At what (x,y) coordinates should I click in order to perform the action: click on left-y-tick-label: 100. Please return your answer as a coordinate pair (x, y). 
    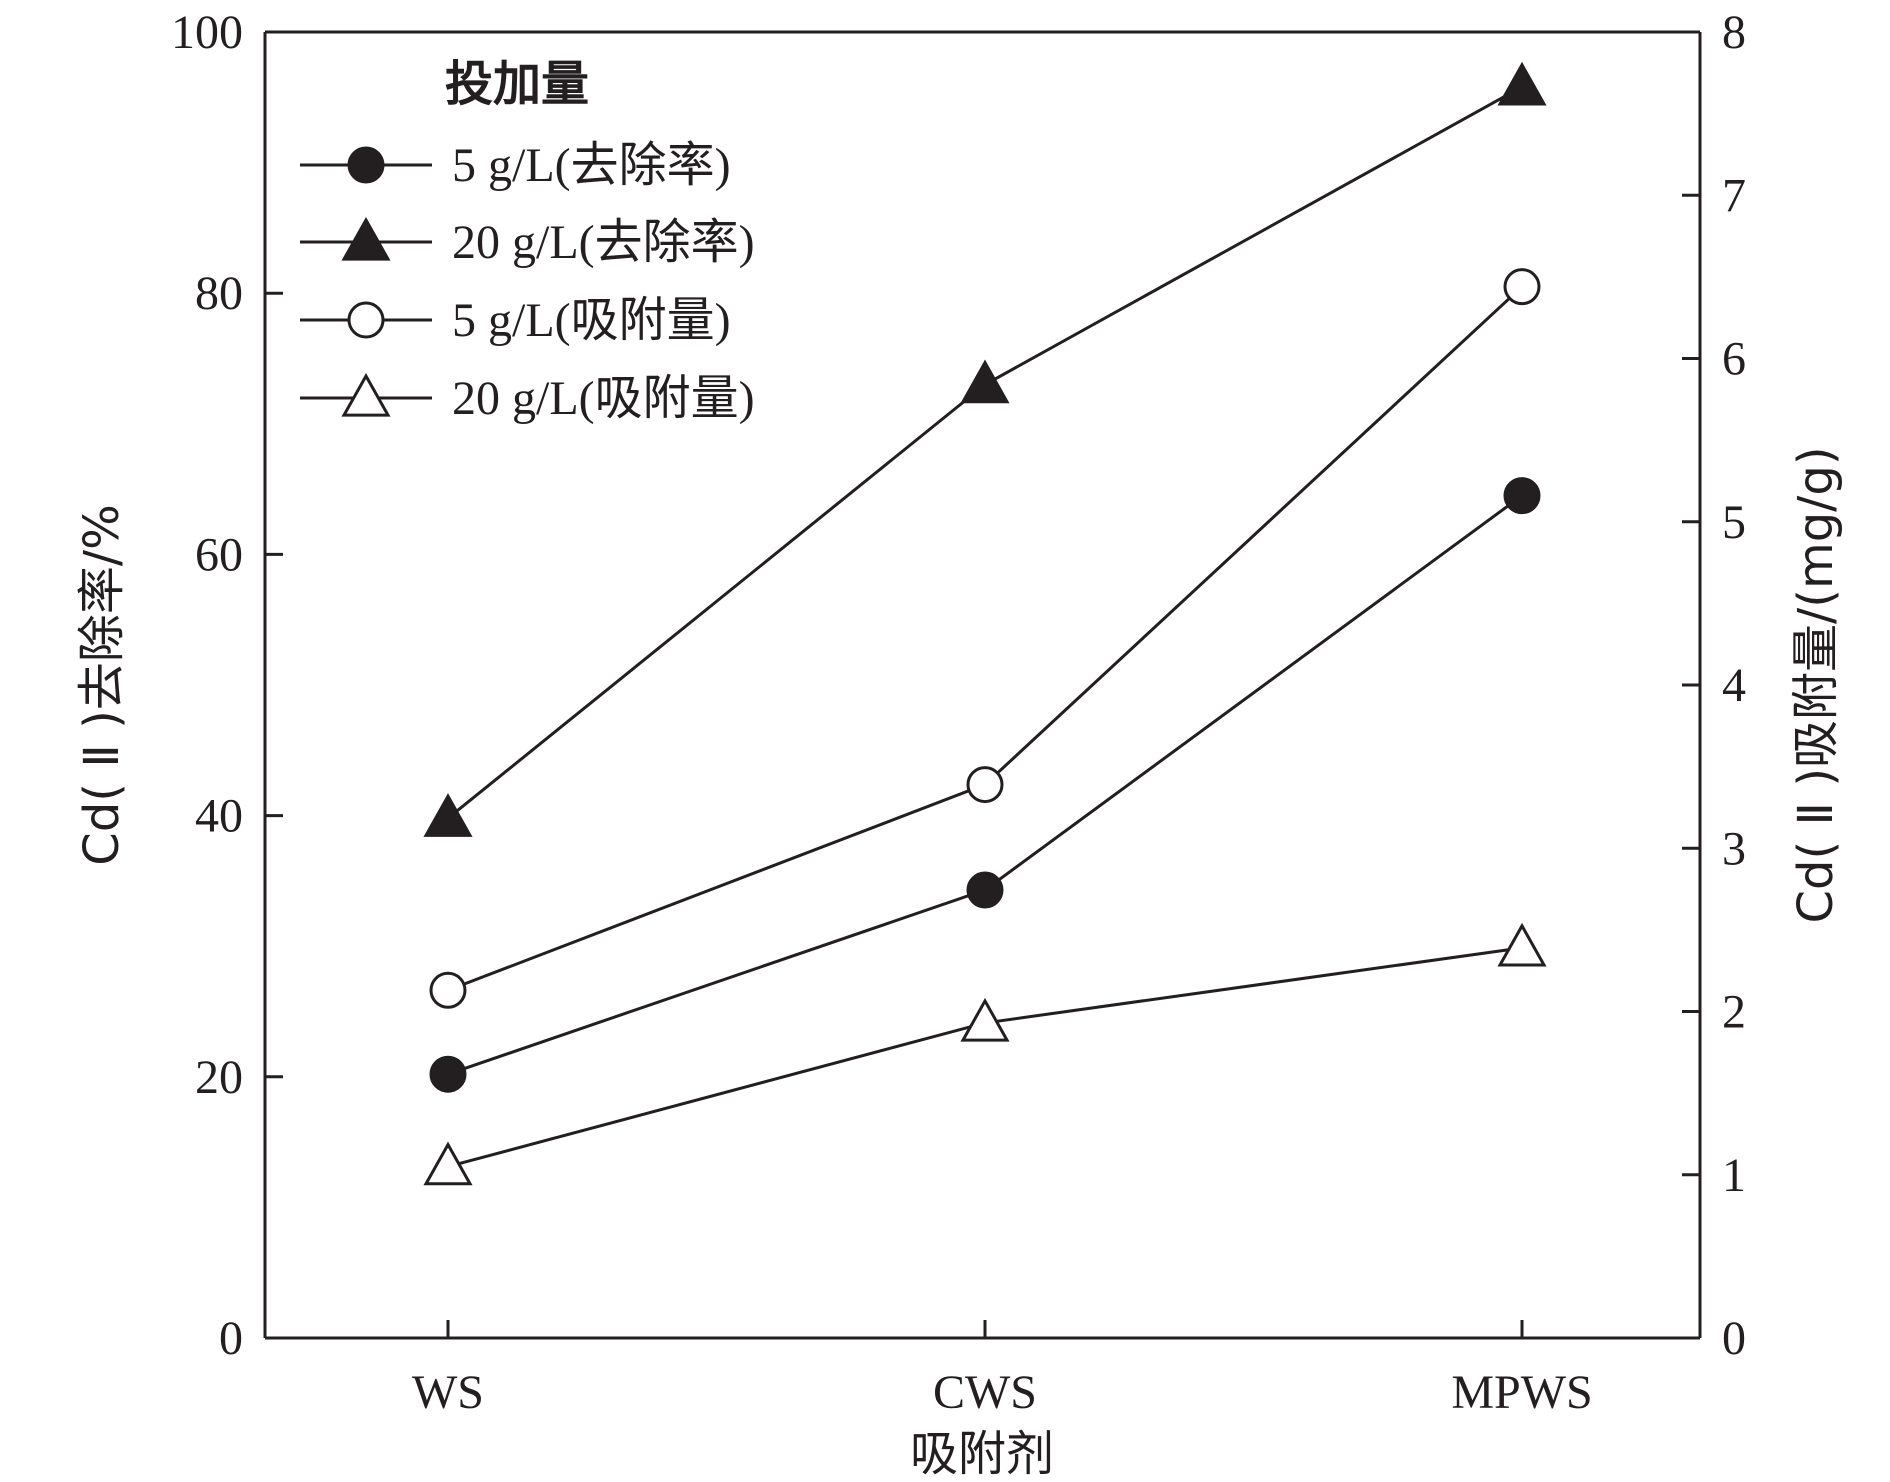
    Looking at the image, I should click on (207, 32).